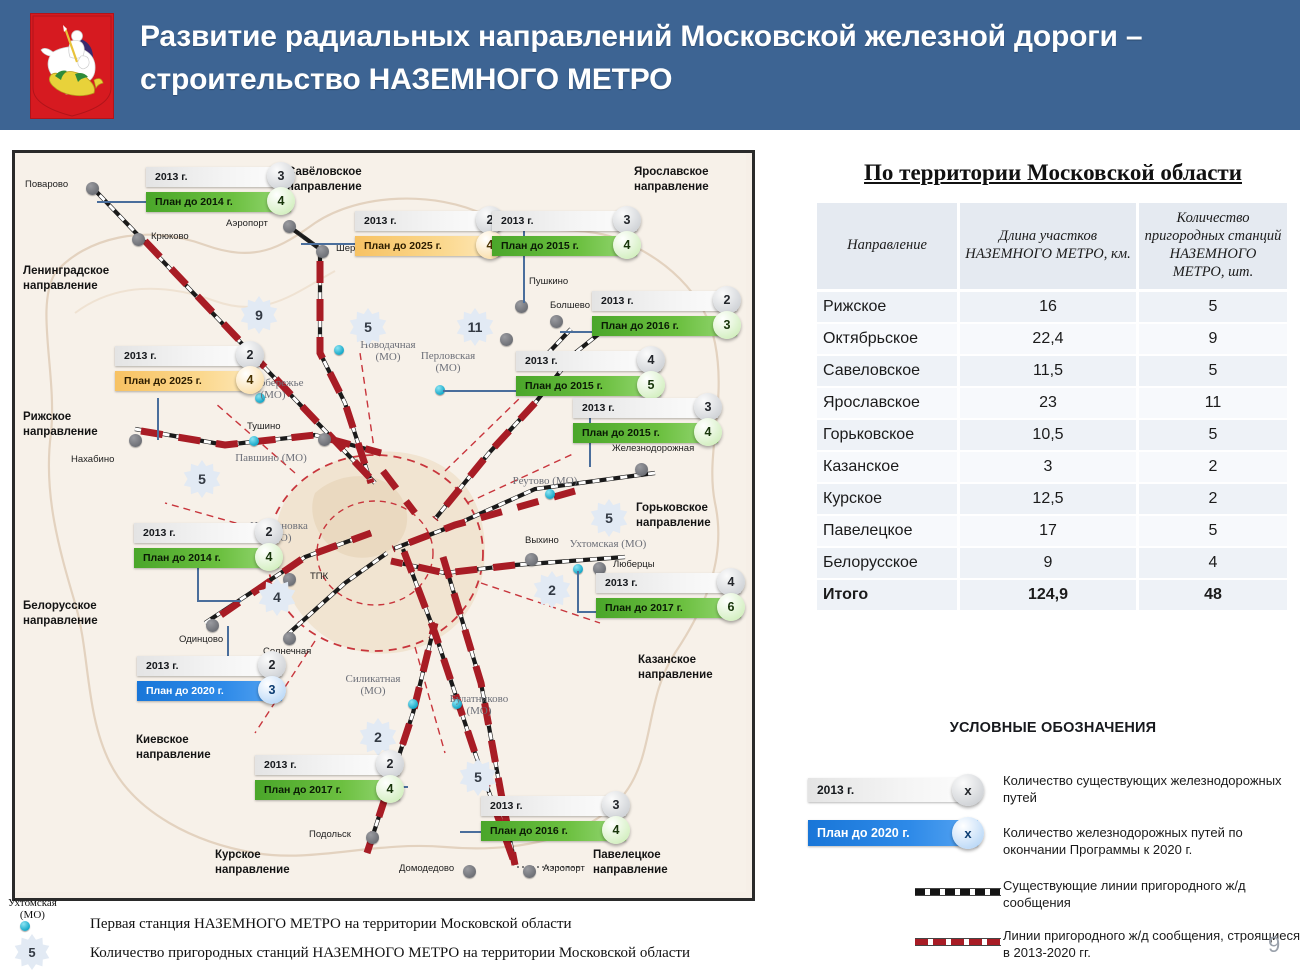 The width and height of the screenshot is (1300, 980). What do you see at coordinates (330, 834) in the screenshot?
I see `station-label-podolsk: Подольск` at bounding box center [330, 834].